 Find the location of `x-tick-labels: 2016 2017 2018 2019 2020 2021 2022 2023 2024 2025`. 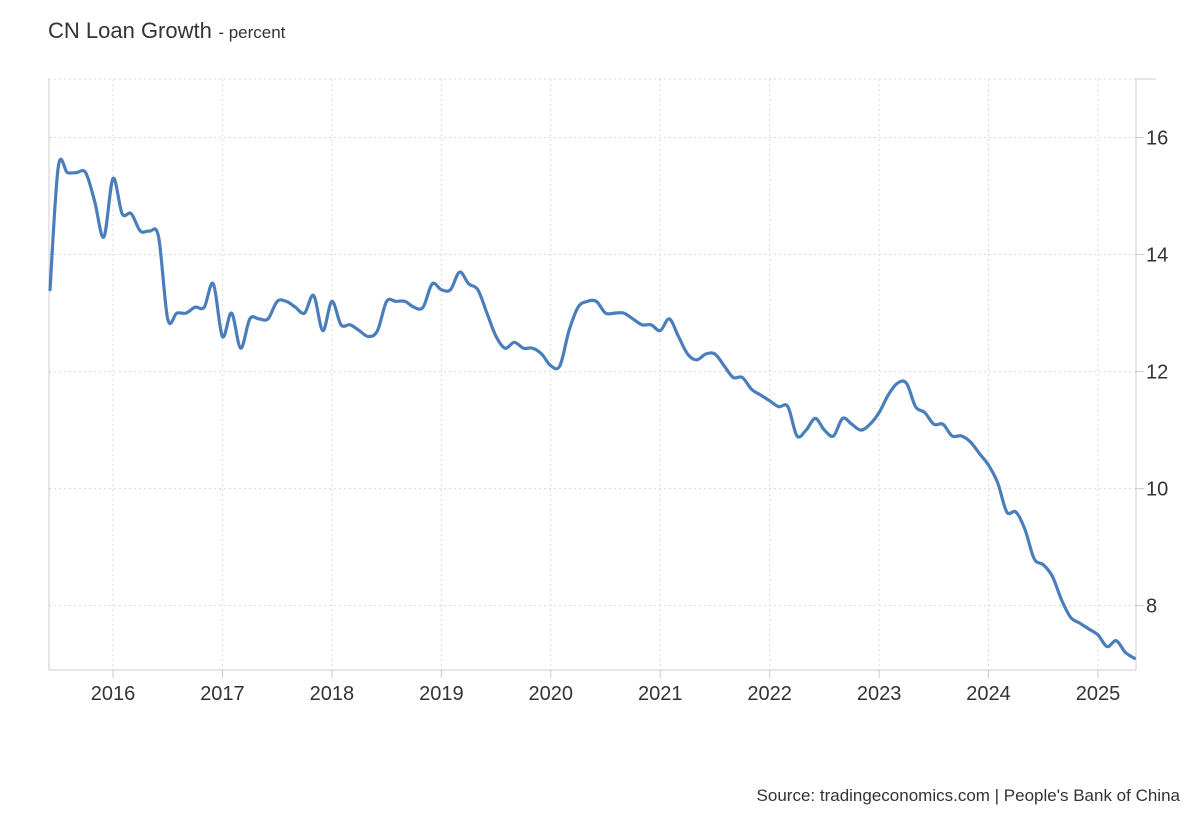

x-tick-labels: 2016 2017 2018 2019 2020 2021 2022 2023 2024 2025 is located at coordinates (606, 694).